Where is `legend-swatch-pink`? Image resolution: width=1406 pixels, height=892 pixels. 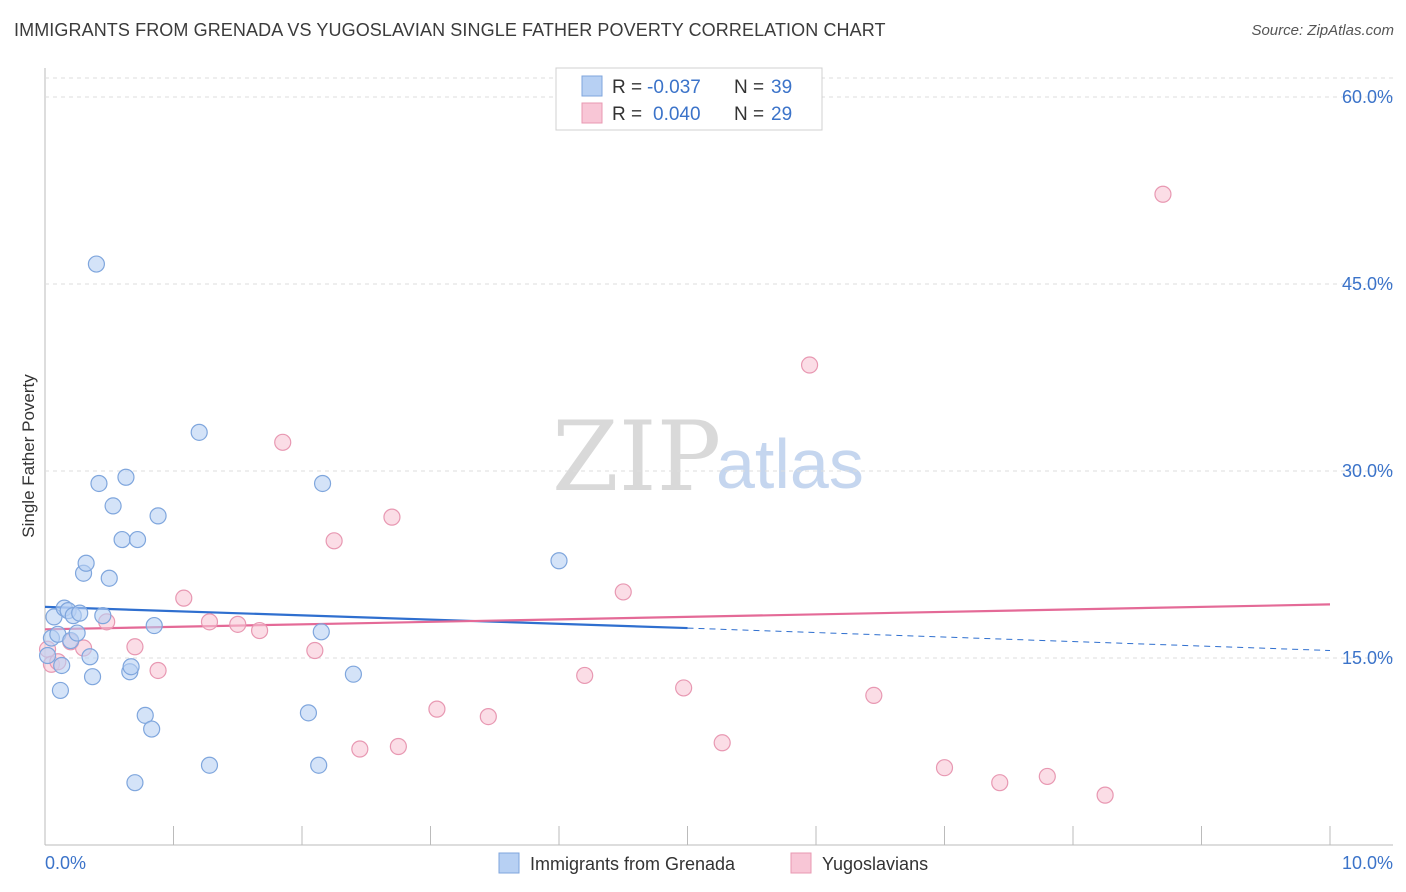
legend-swatch-pink is located at coordinates (592, 113).